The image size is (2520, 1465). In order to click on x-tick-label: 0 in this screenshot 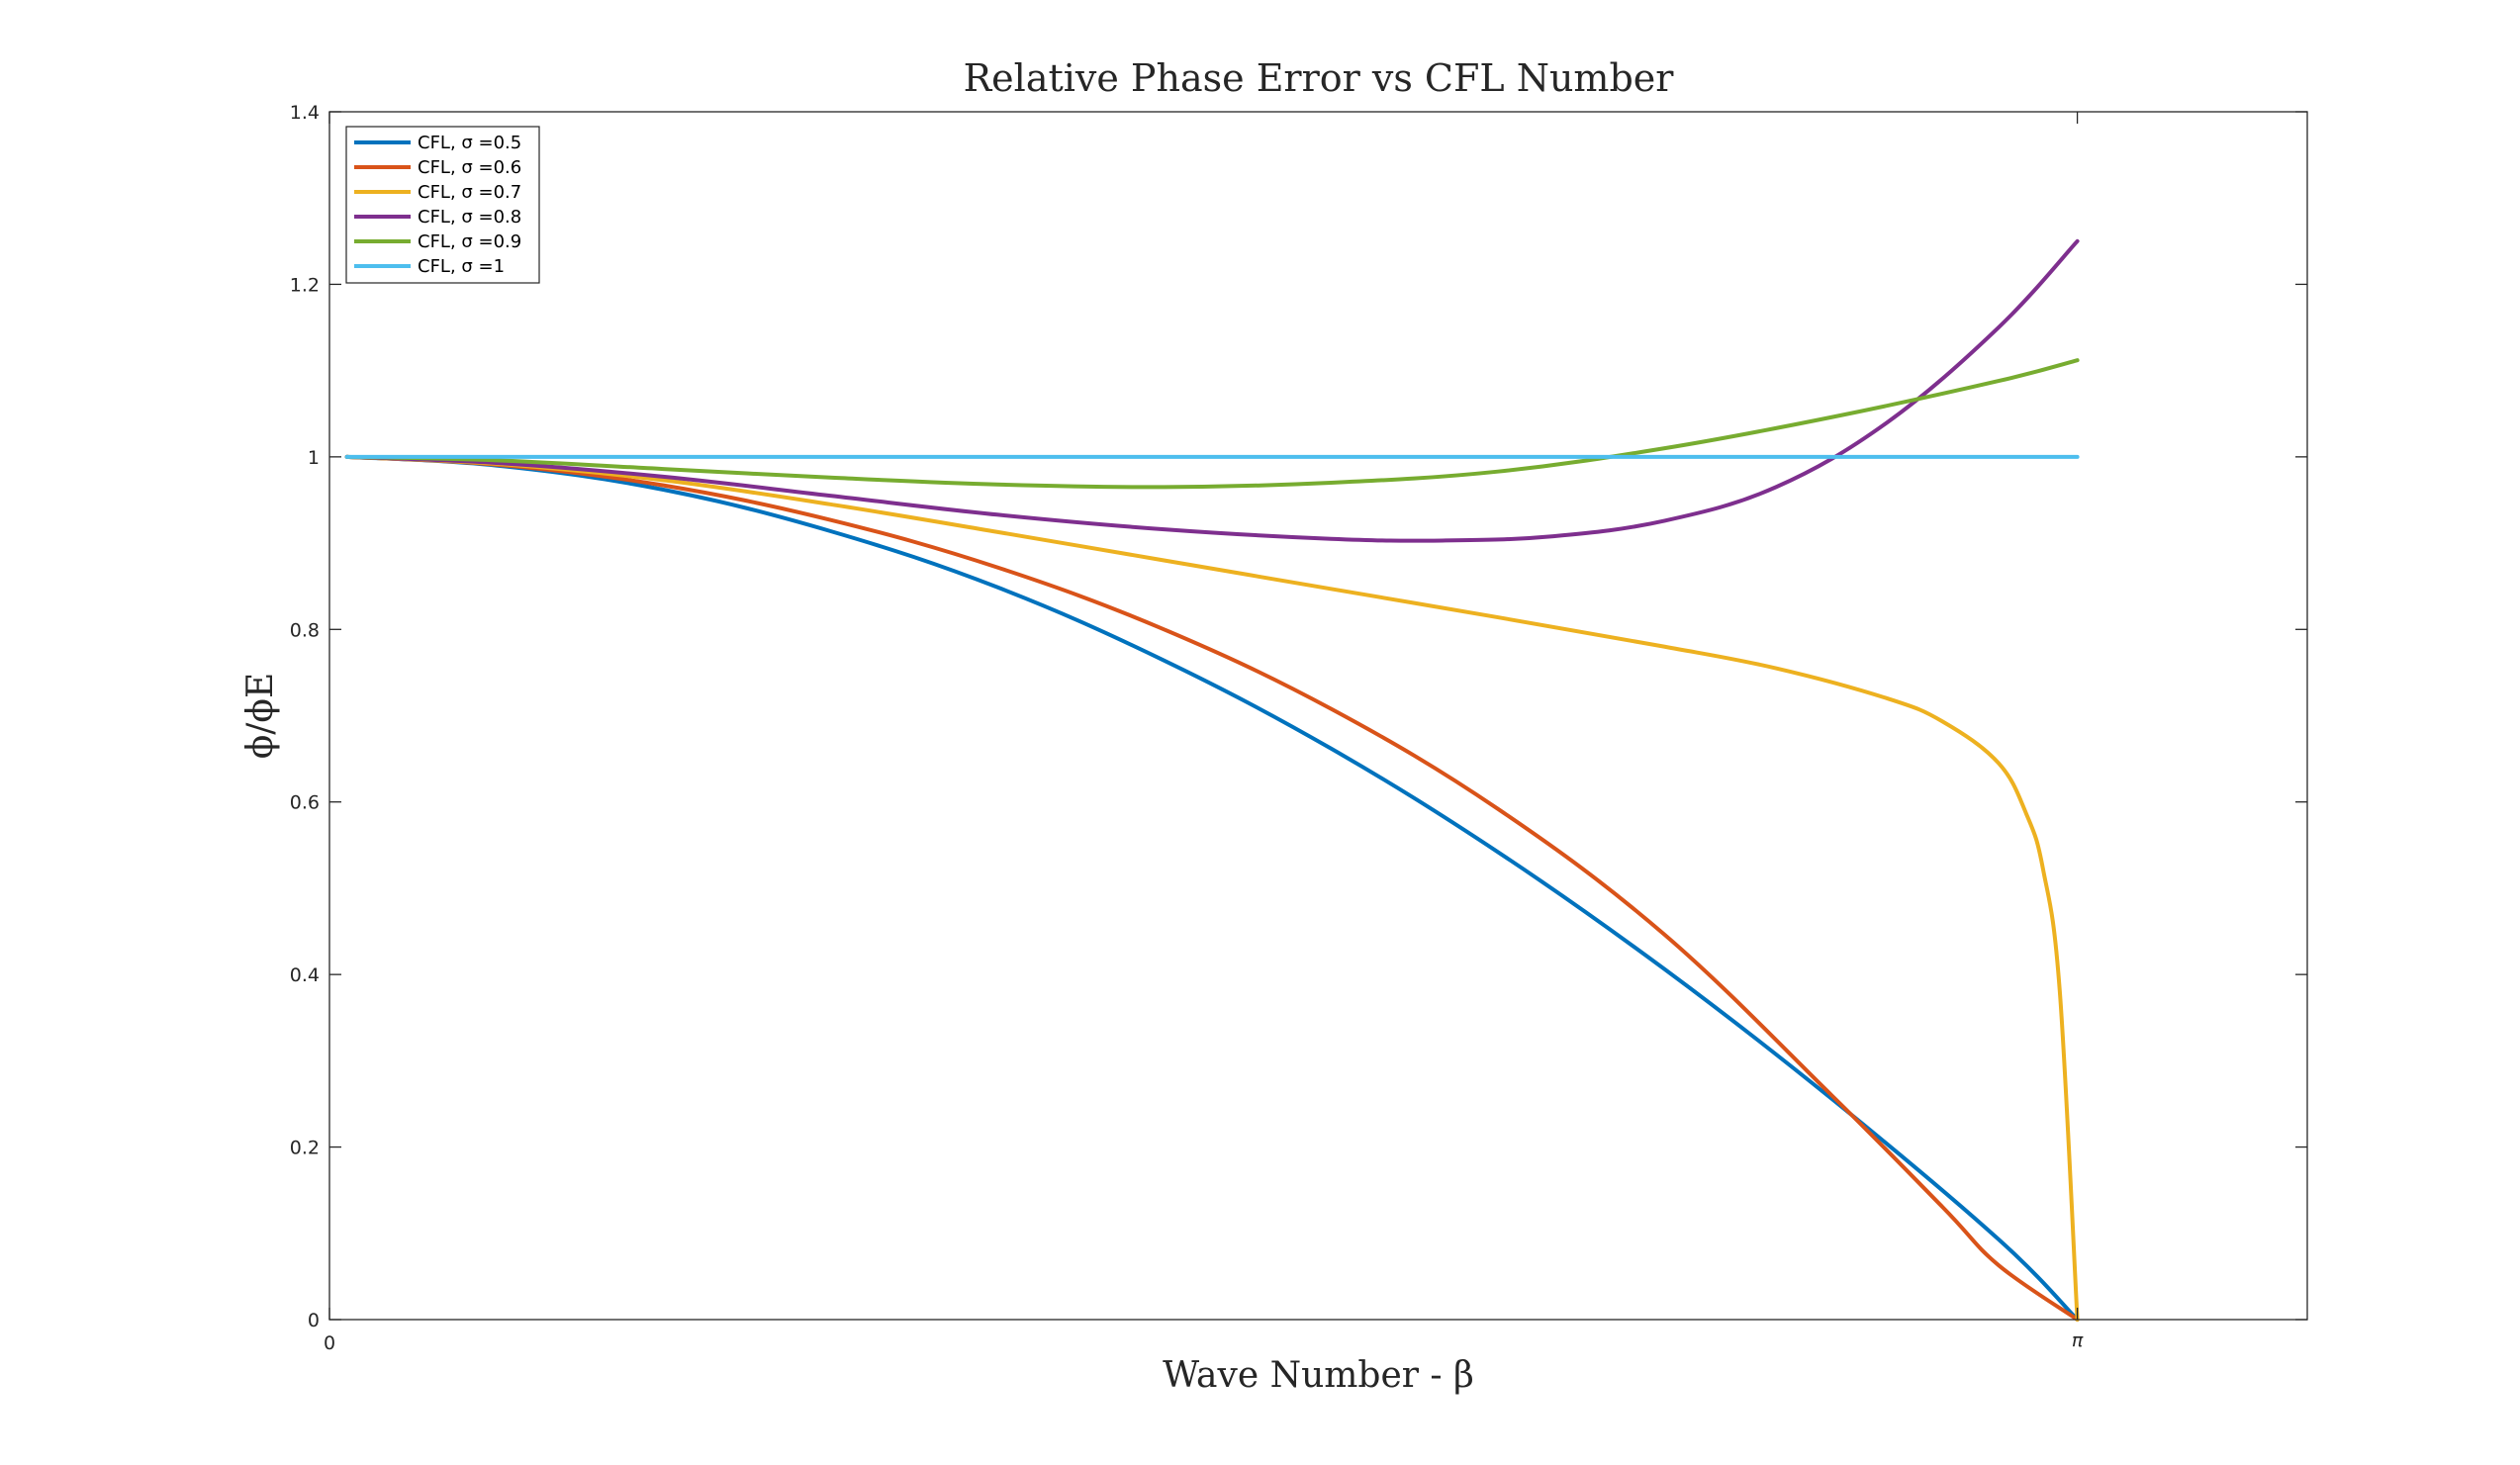, I will do `click(329, 1343)`.